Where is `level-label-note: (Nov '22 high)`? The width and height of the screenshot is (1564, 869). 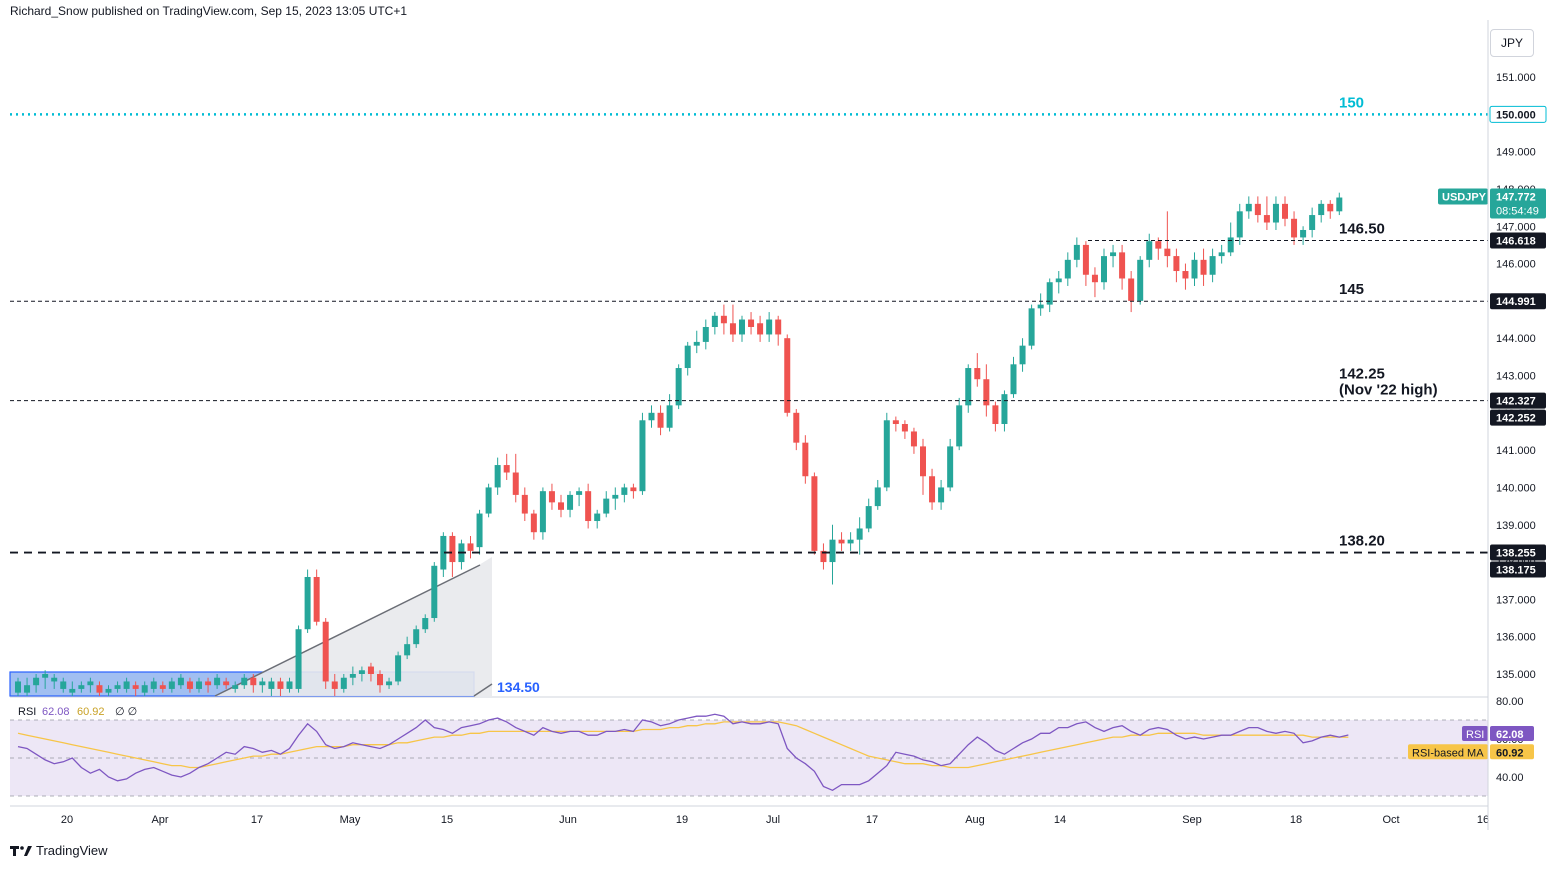
level-label-note: (Nov '22 high) is located at coordinates (1388, 390).